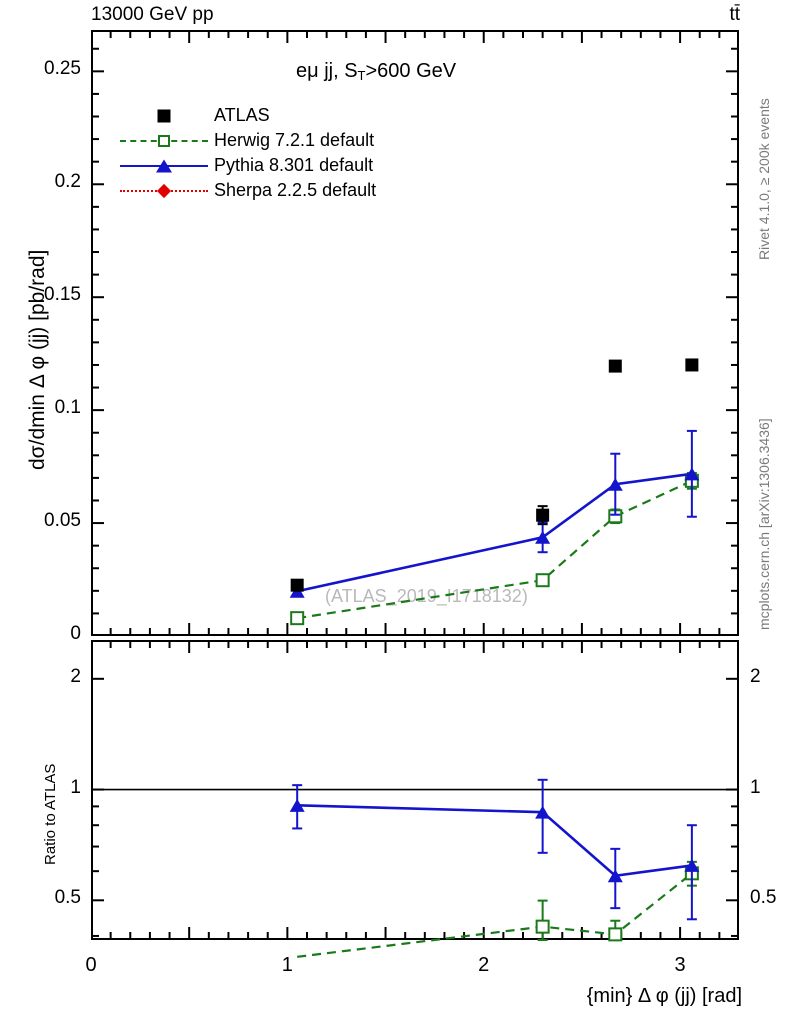 The image size is (786, 1024). Describe the element at coordinates (164, 191) in the screenshot. I see `legend-key-sherpa` at that location.